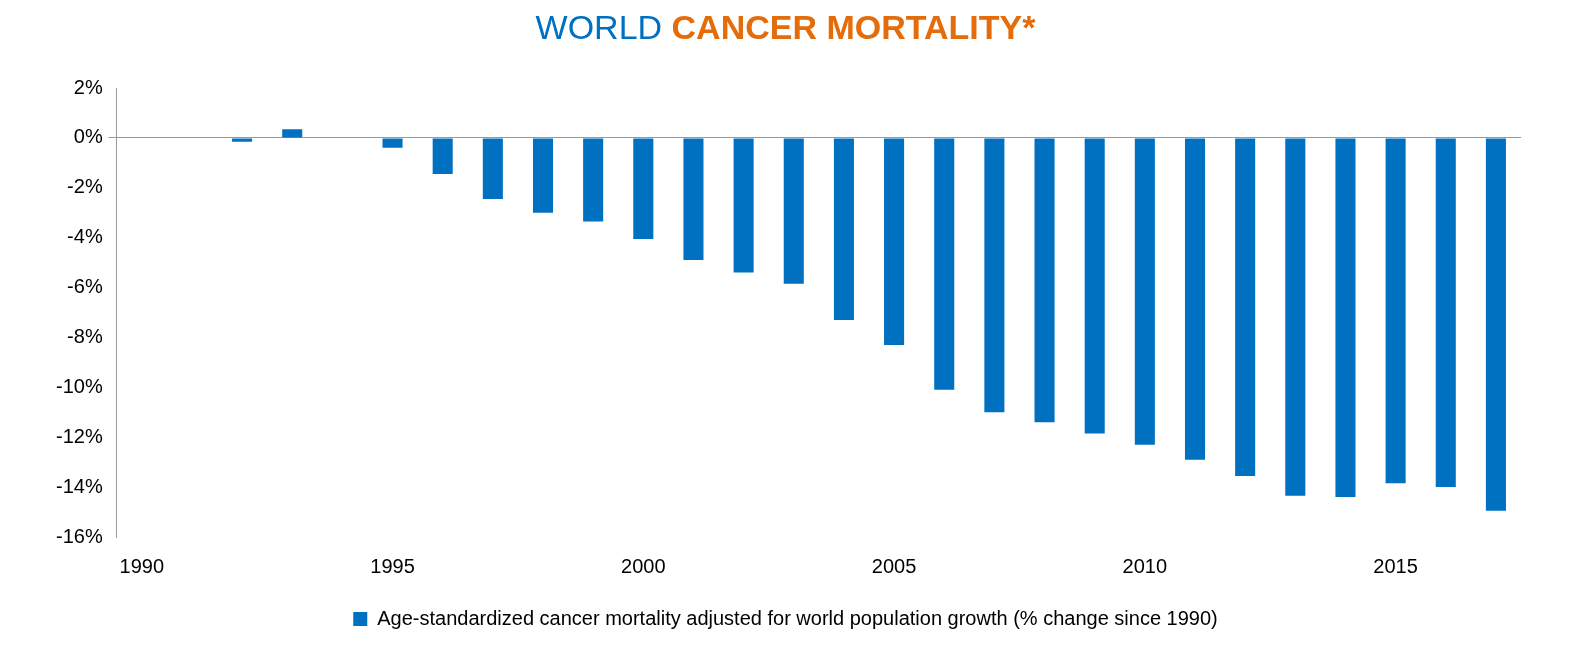  Describe the element at coordinates (85, 335) in the screenshot. I see `y-tick-label: -8%` at that location.